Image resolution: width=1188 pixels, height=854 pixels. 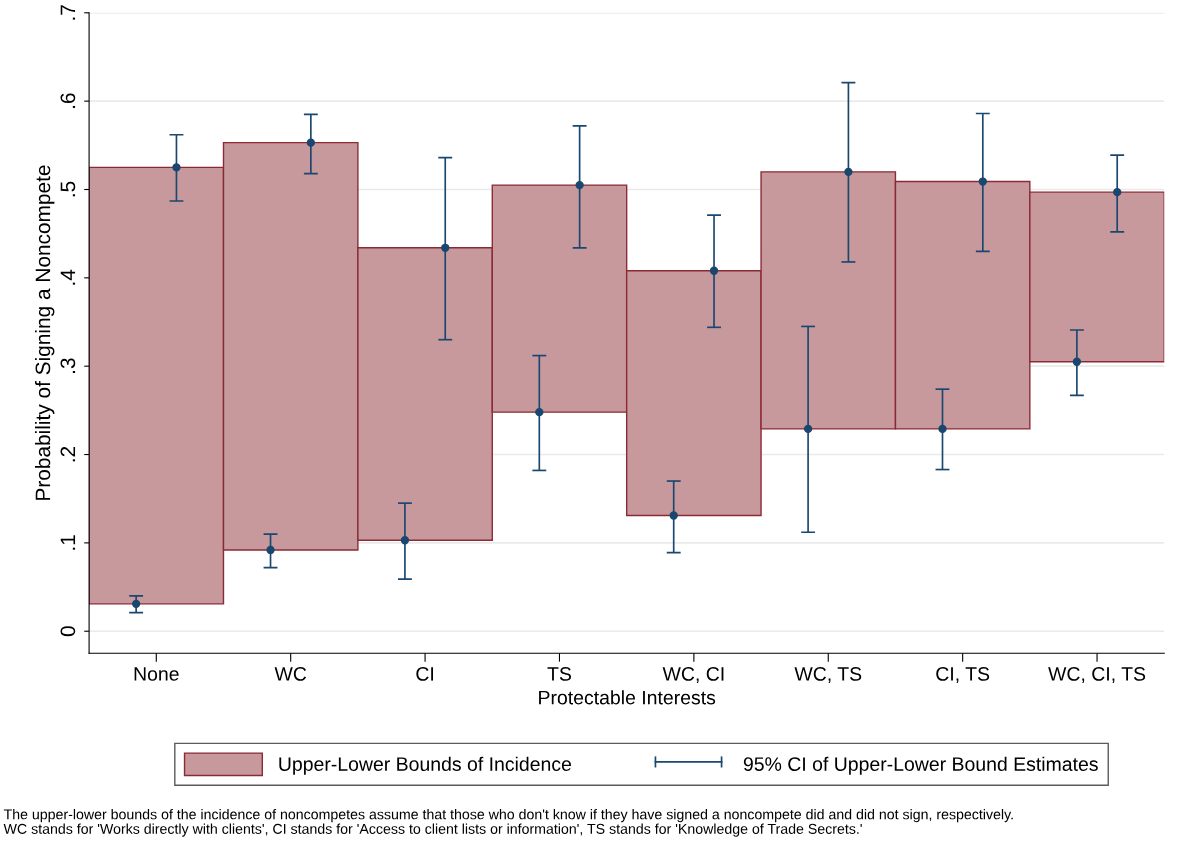 What do you see at coordinates (693, 675) in the screenshot?
I see `x-tick-label: WC, CI` at bounding box center [693, 675].